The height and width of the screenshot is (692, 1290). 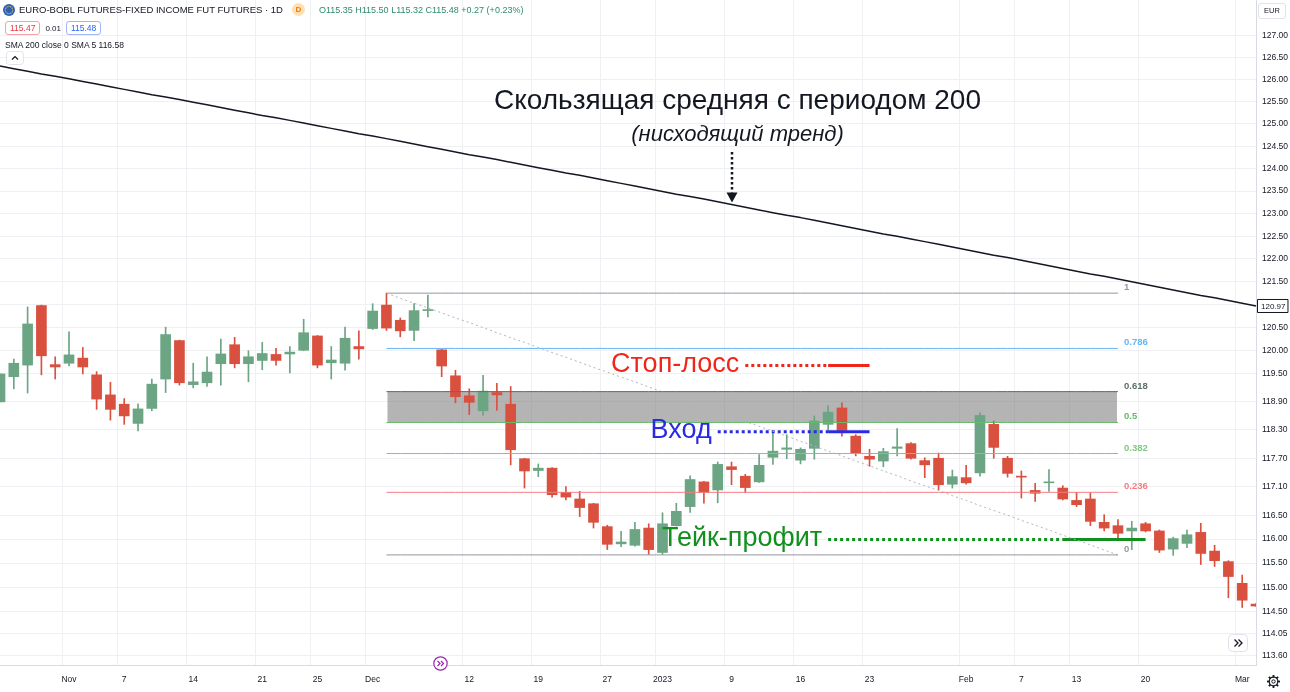 What do you see at coordinates (1275, 632) in the screenshot?
I see `y-tick-label: 114.05` at bounding box center [1275, 632].